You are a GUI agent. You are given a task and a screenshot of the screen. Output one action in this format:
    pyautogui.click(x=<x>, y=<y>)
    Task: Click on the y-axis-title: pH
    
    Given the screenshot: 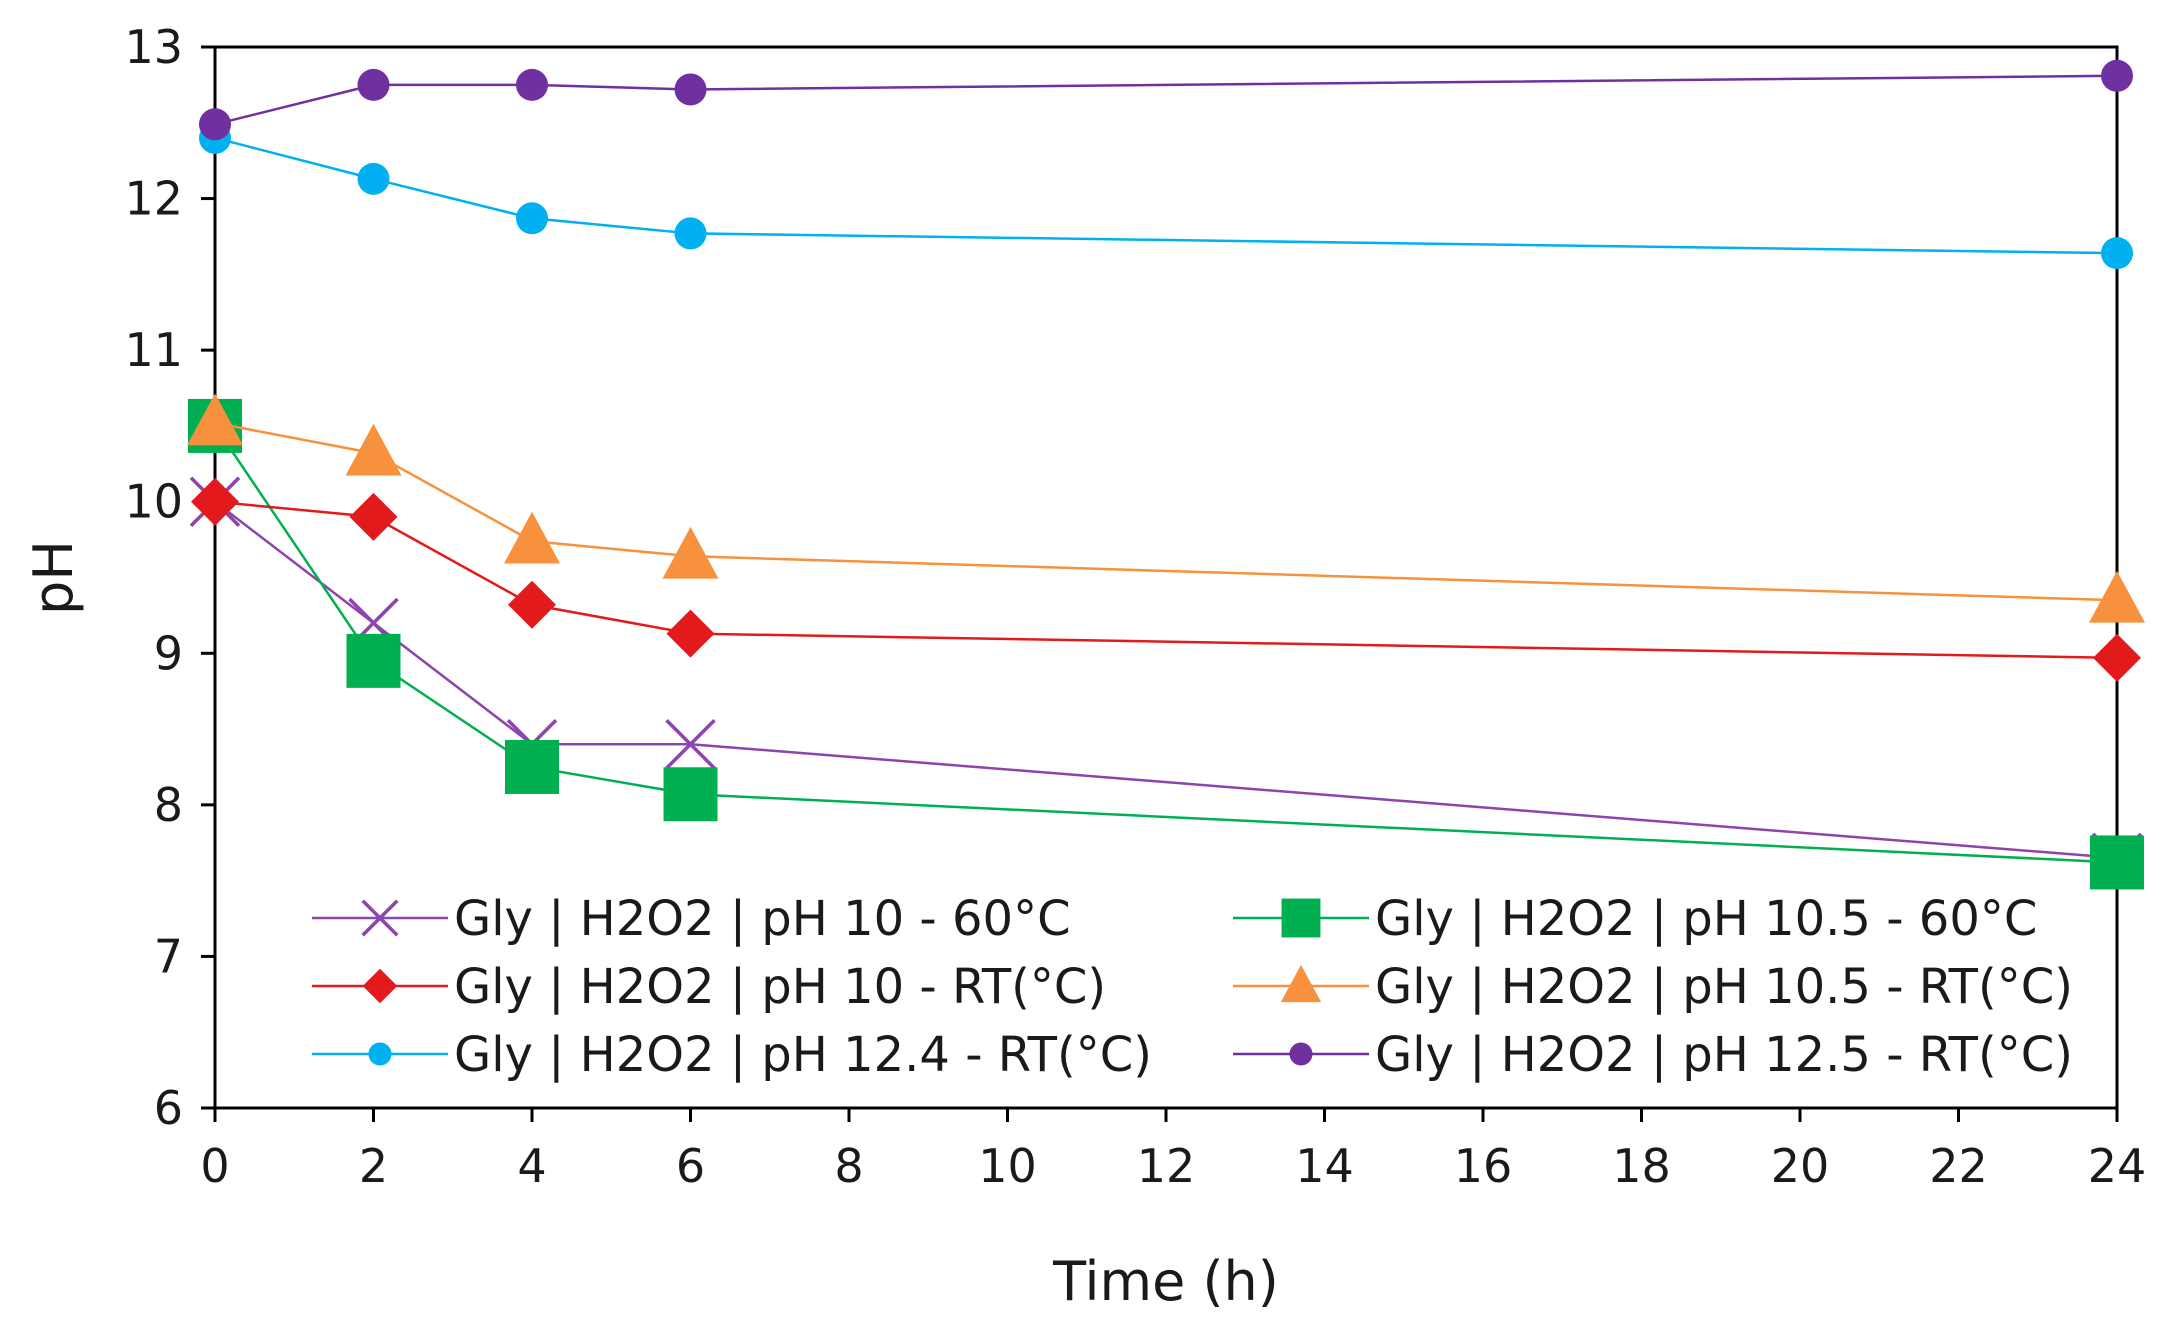 What is the action you would take?
    pyautogui.click(x=53, y=577)
    